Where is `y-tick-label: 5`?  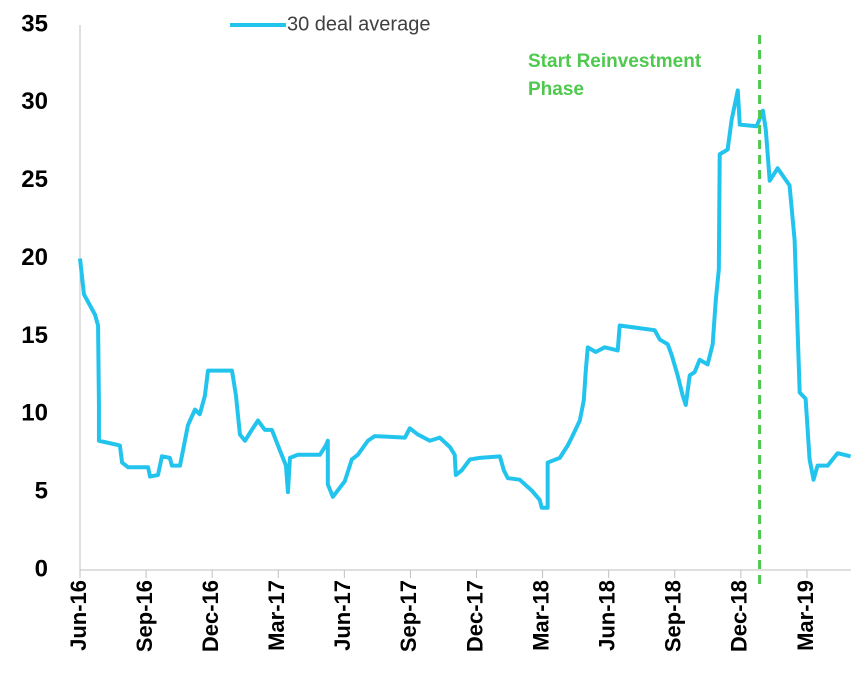
y-tick-label: 5 is located at coordinates (41, 490).